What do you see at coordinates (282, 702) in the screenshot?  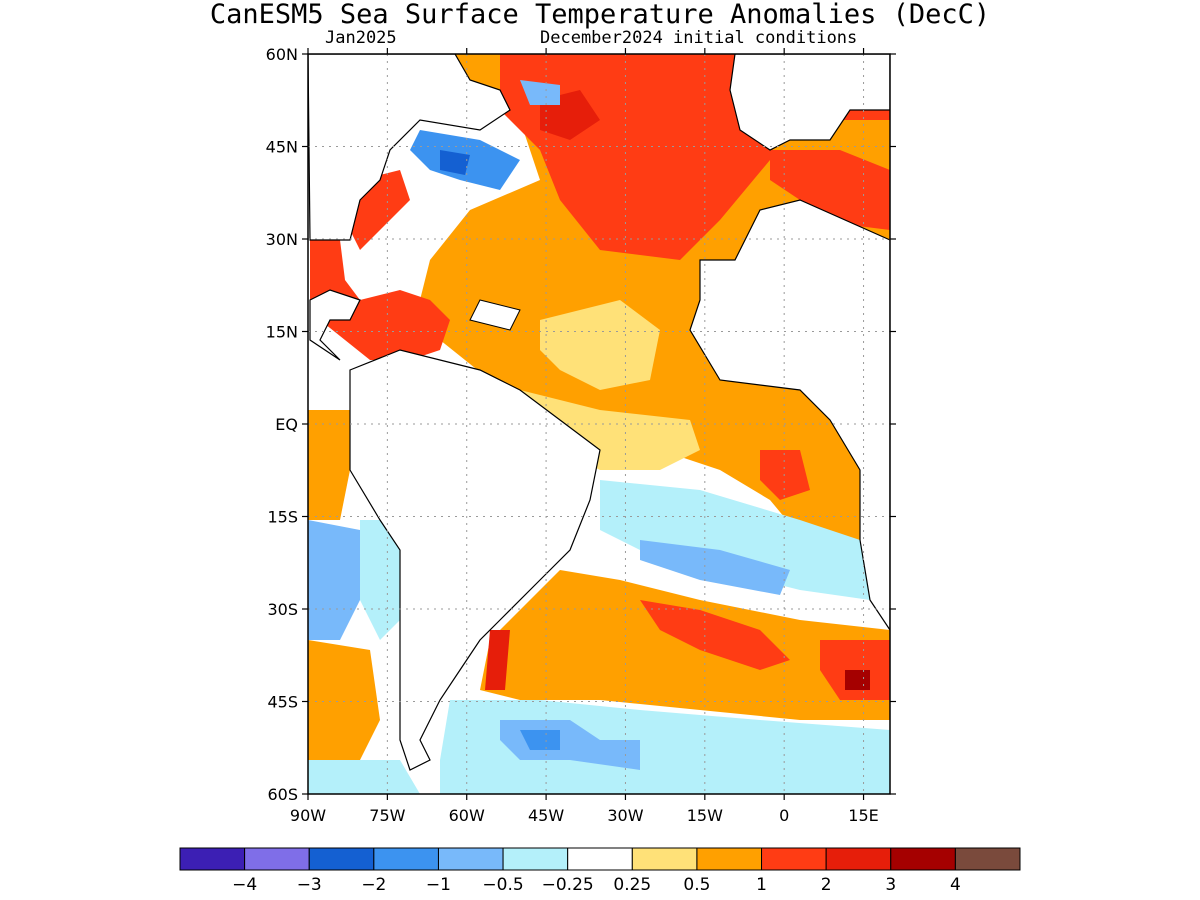 I see `lat-tick-label: 45S` at bounding box center [282, 702].